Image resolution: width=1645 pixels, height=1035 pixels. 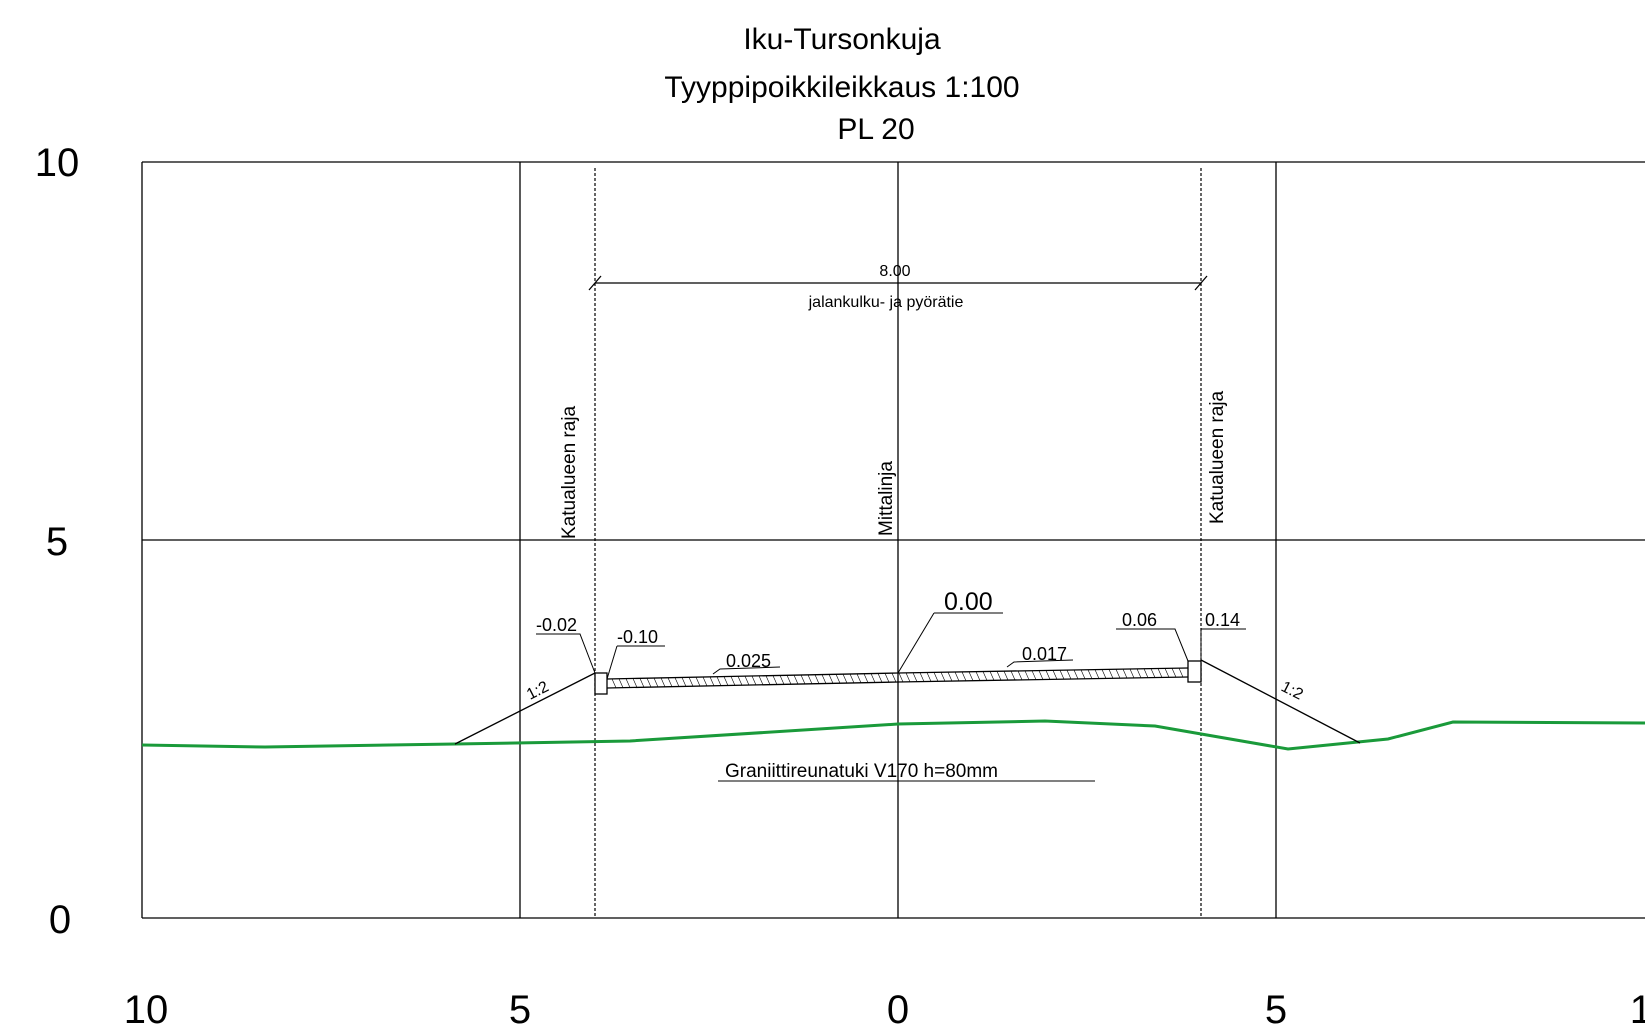 I want to click on elevation-center: 0.00, so click(x=968, y=602).